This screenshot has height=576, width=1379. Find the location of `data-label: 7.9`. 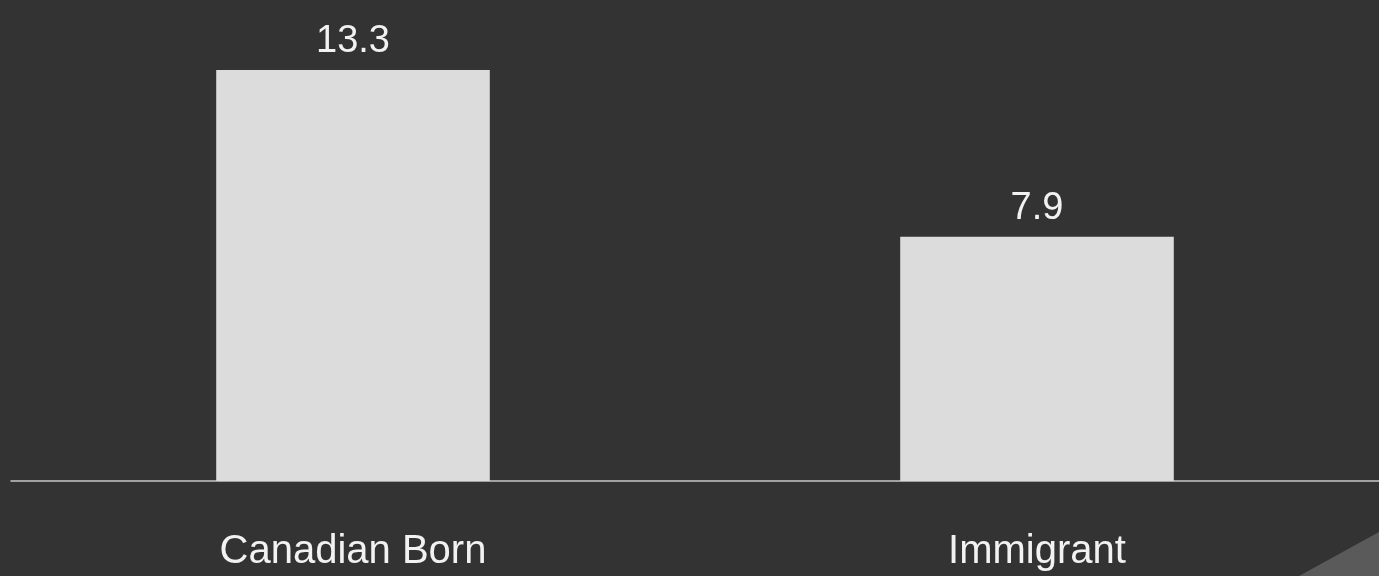

data-label: 7.9 is located at coordinates (1037, 205).